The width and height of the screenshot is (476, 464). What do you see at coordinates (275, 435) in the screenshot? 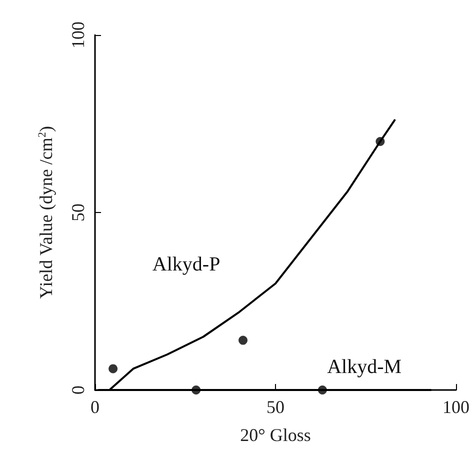
I see `x-axis-title: 20° Gloss` at bounding box center [275, 435].